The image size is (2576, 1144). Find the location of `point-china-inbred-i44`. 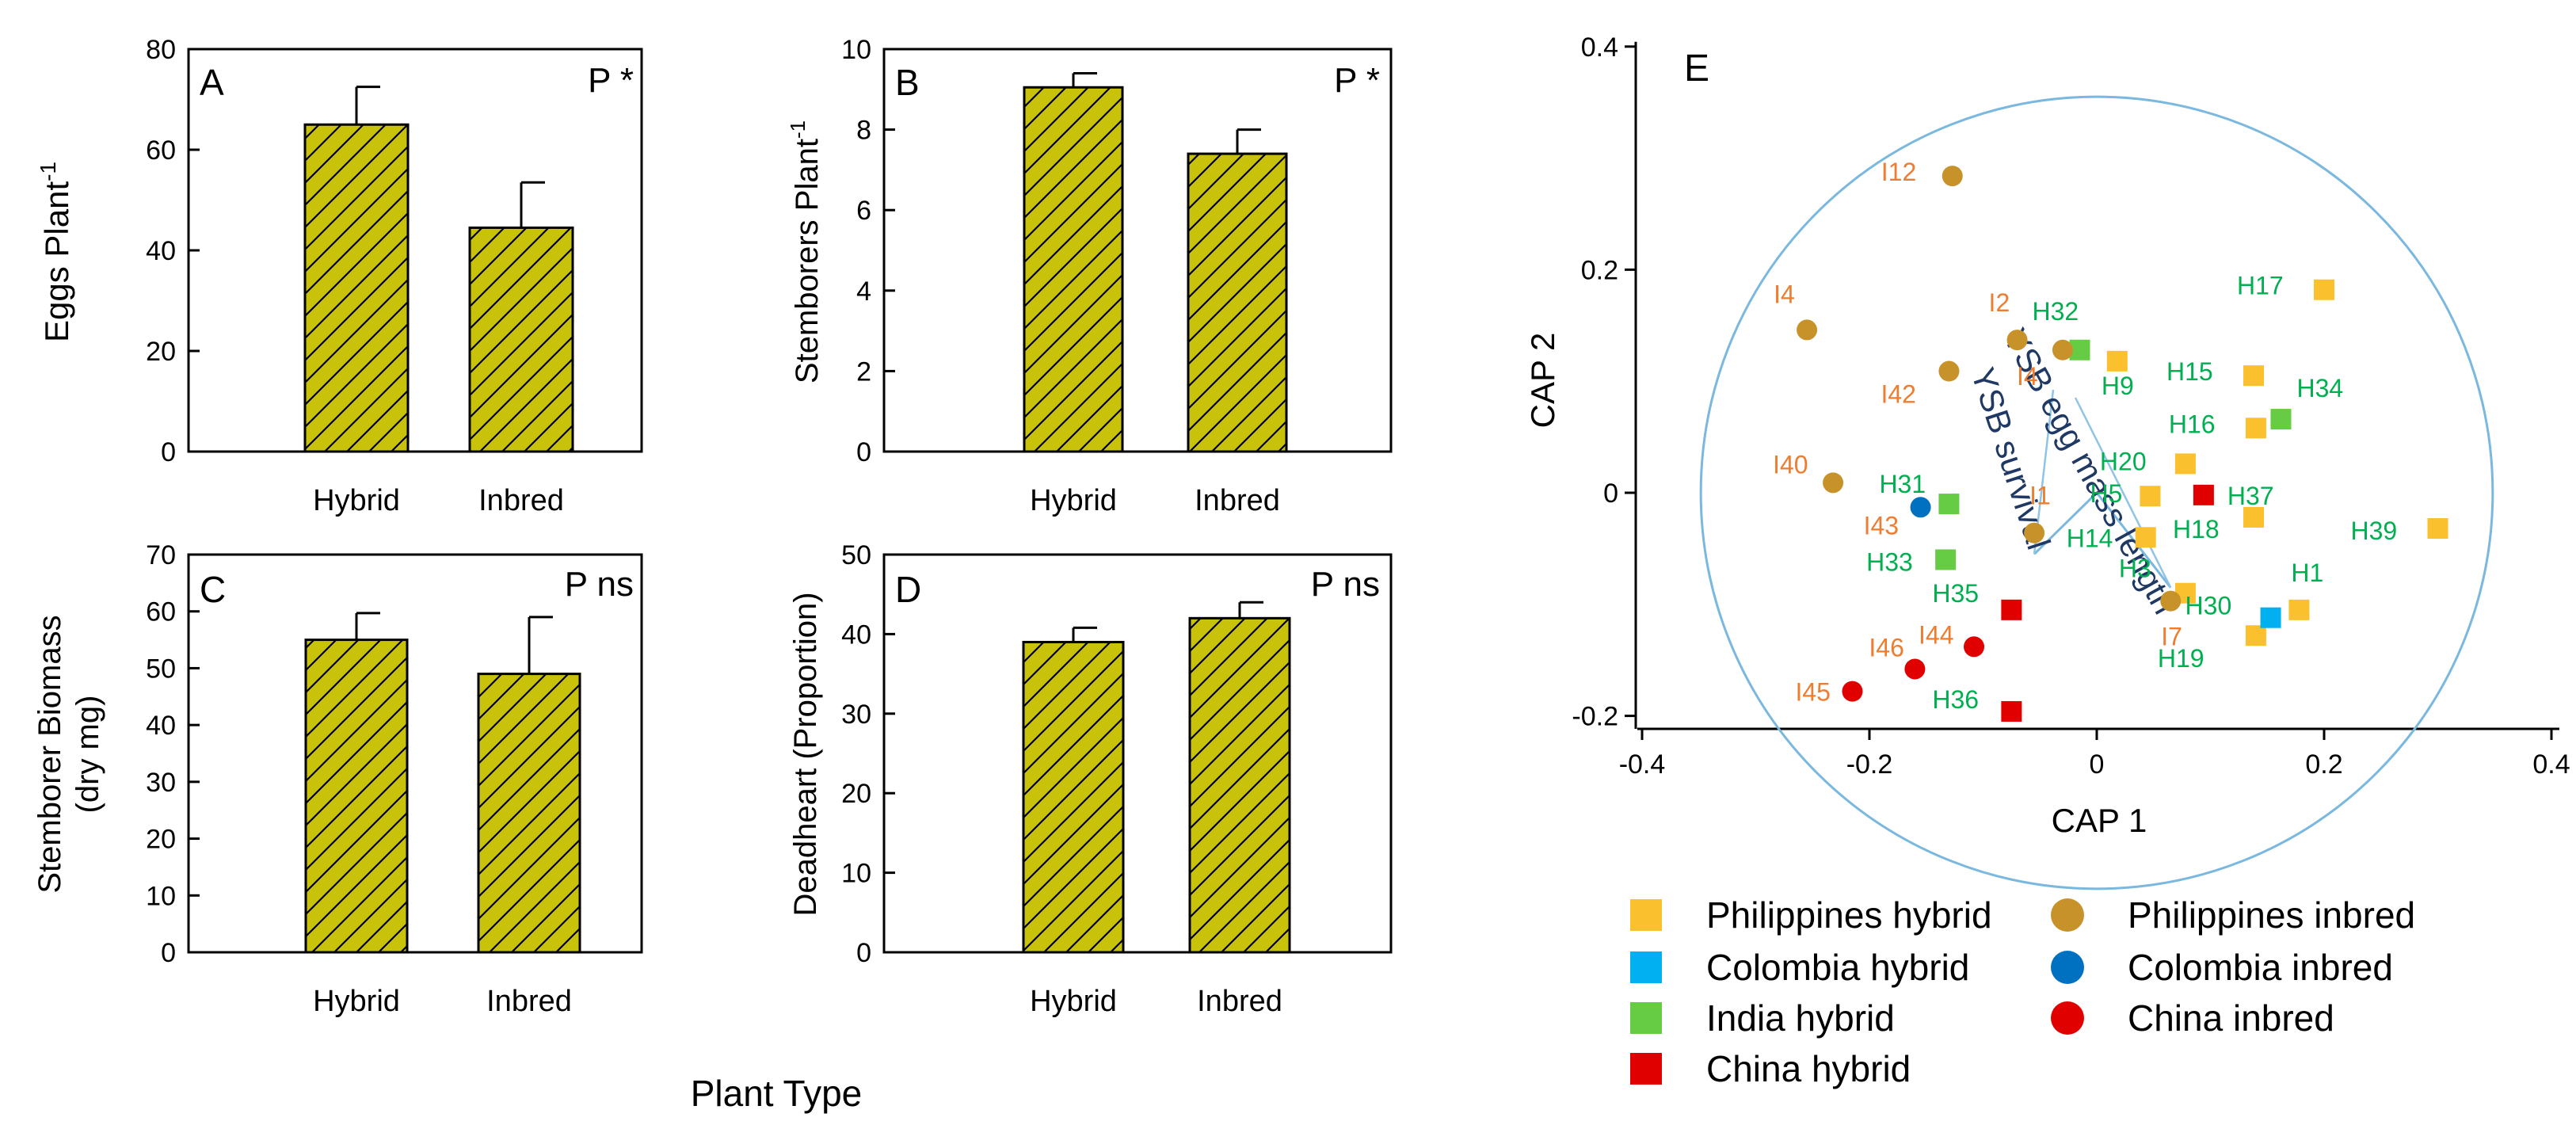

point-china-inbred-i44 is located at coordinates (1974, 647).